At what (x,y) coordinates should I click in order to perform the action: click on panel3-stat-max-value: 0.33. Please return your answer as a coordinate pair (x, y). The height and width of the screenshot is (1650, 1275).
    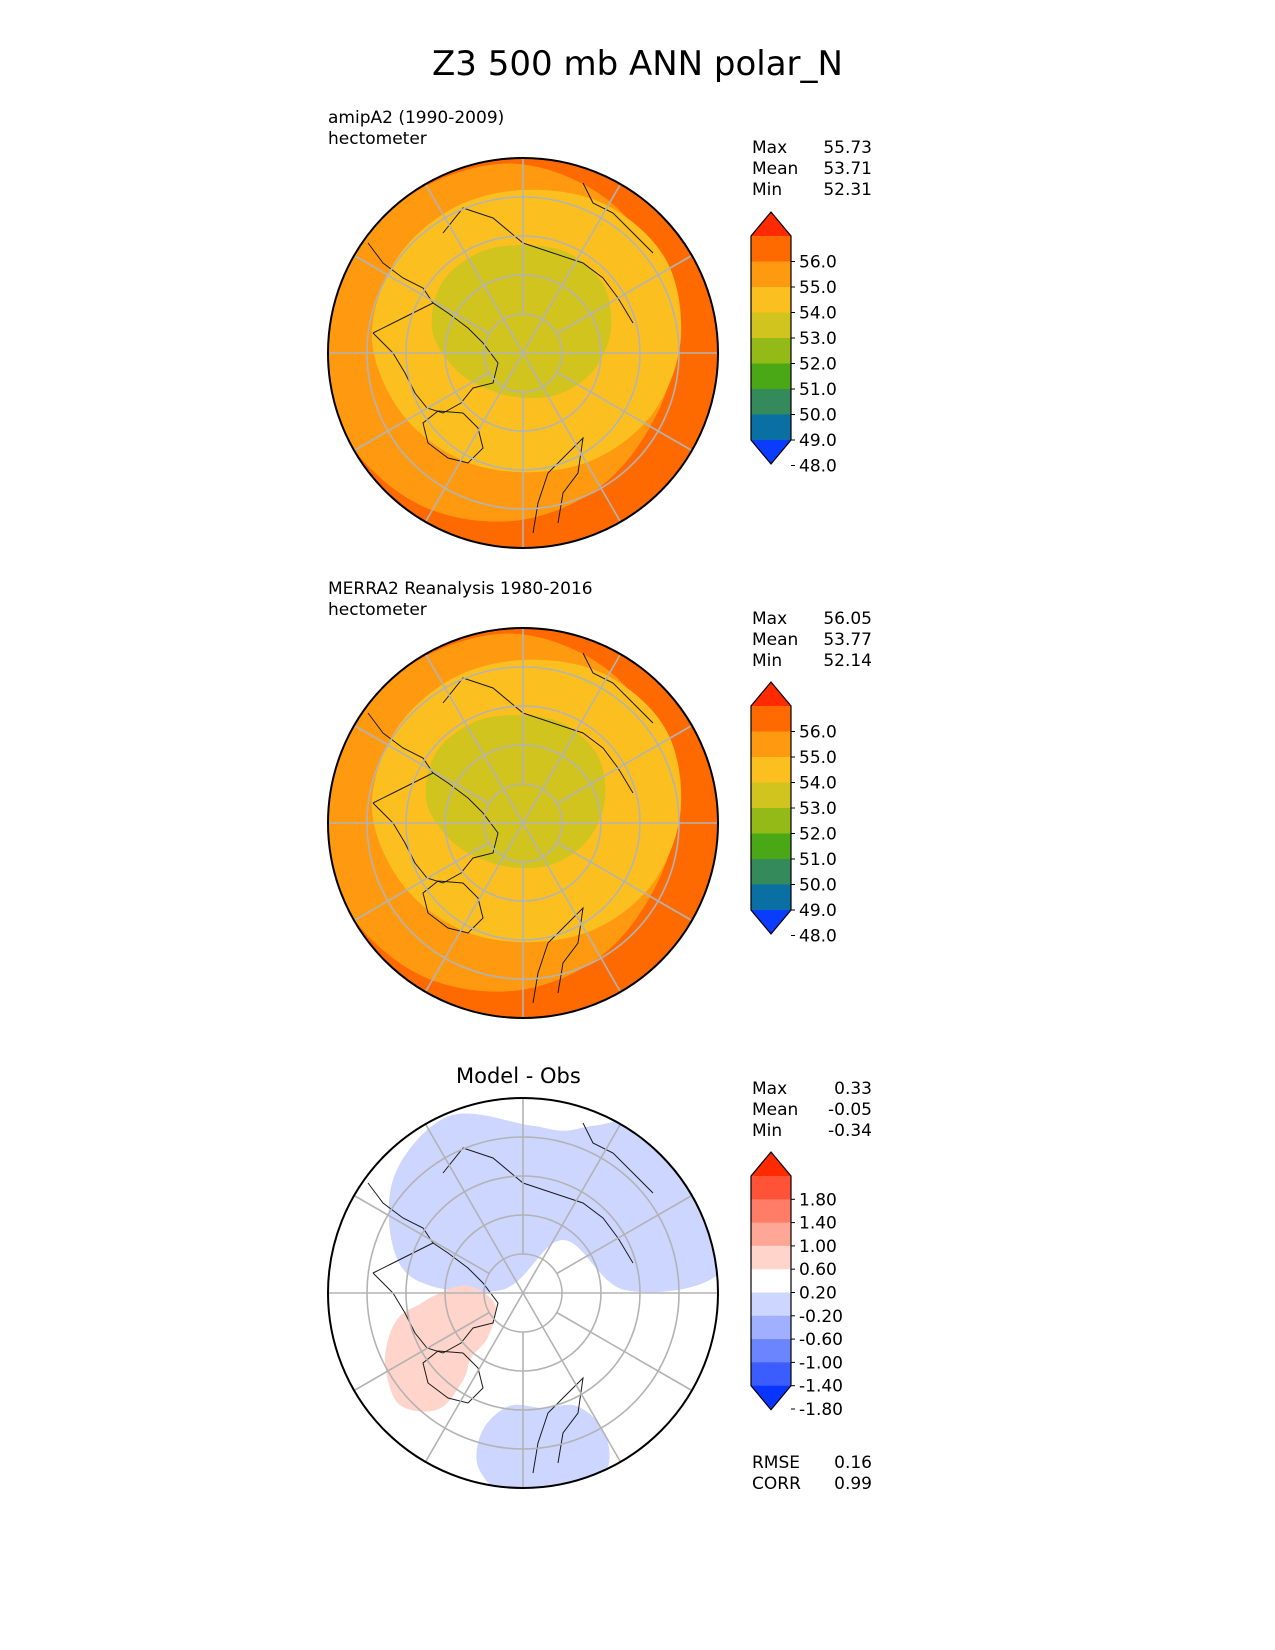
    Looking at the image, I should click on (853, 1089).